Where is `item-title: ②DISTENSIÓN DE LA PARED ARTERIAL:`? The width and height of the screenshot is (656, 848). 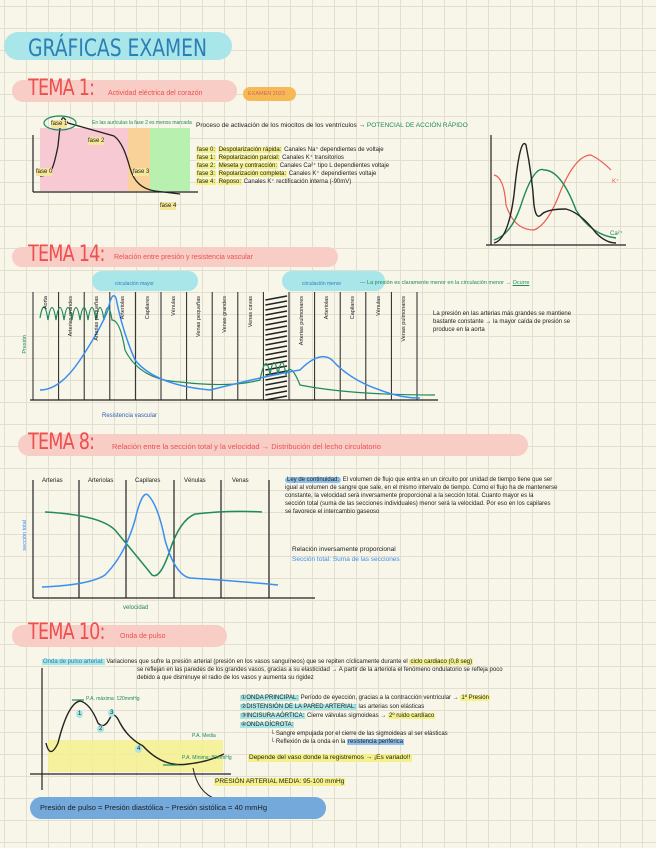 item-title: ②DISTENSIÓN DE LA PARED ARTERIAL: is located at coordinates (298, 707).